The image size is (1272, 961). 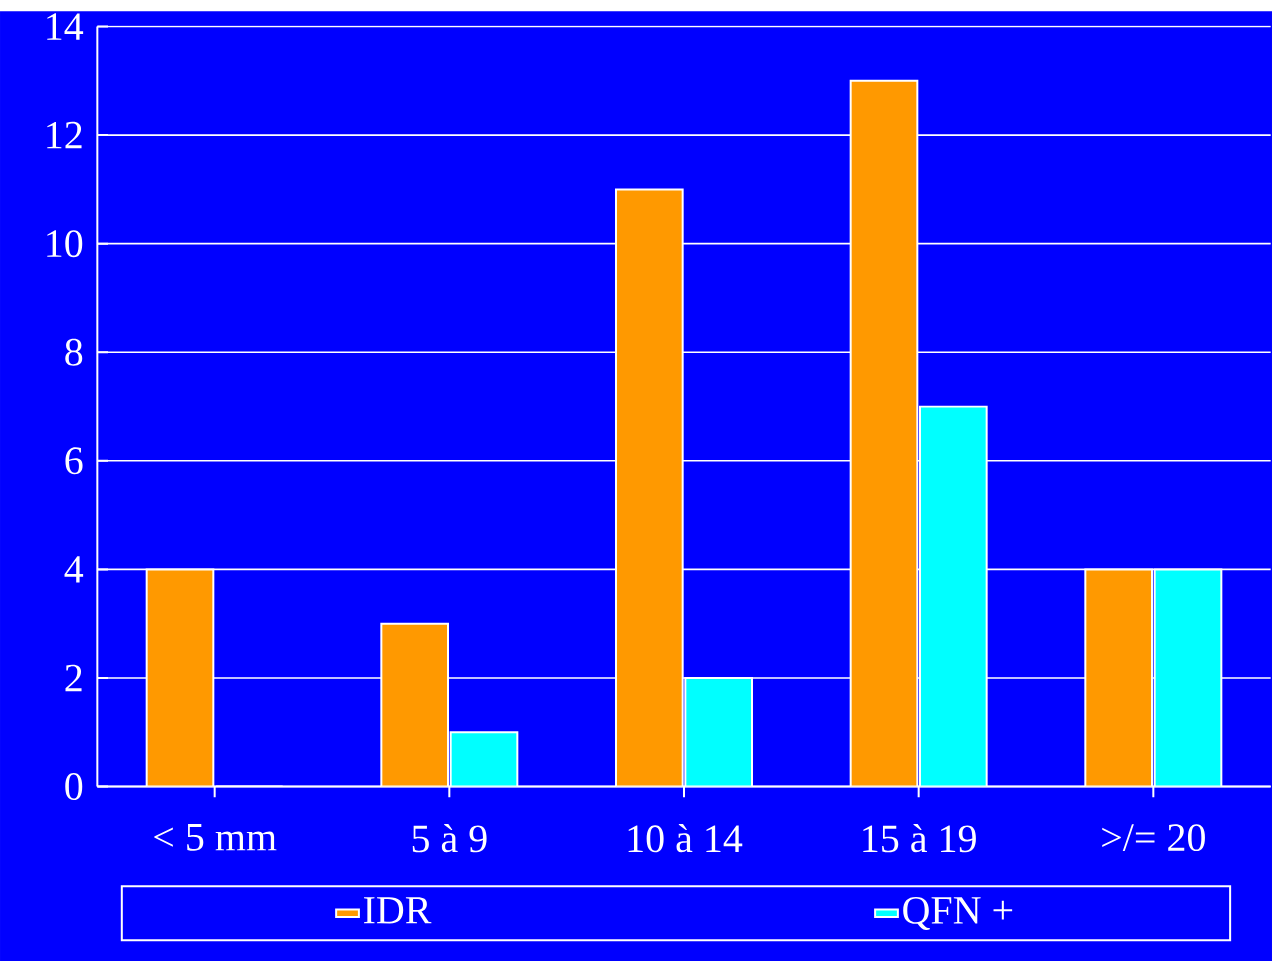 What do you see at coordinates (449, 838) in the screenshot?
I see `x-tick-label: 5 à 9` at bounding box center [449, 838].